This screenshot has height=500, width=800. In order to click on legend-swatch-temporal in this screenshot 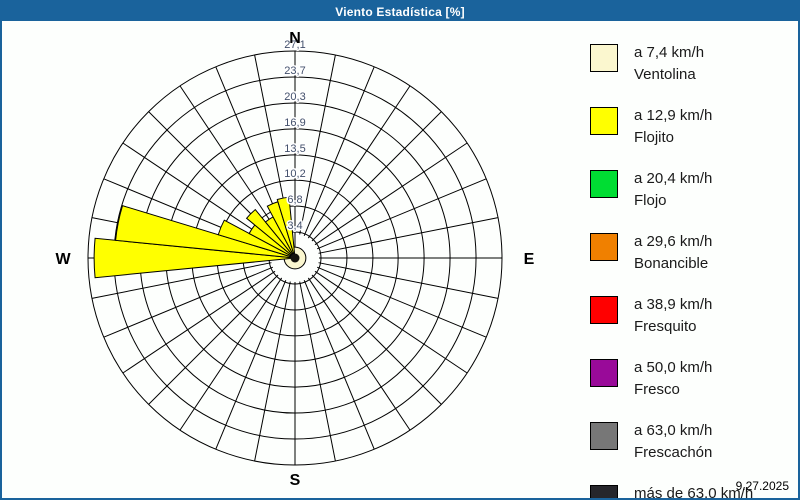, I will do `click(604, 491)`.